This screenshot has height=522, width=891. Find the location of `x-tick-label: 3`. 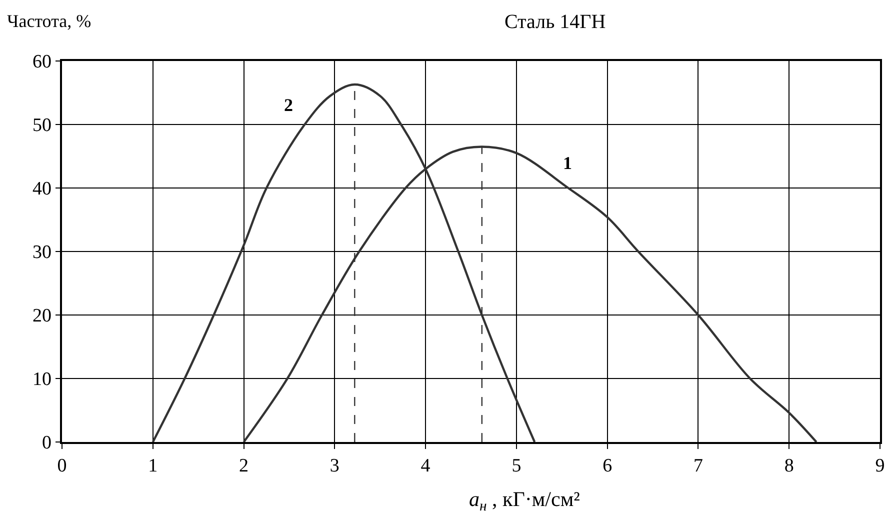

x-tick-label: 3 is located at coordinates (335, 466).